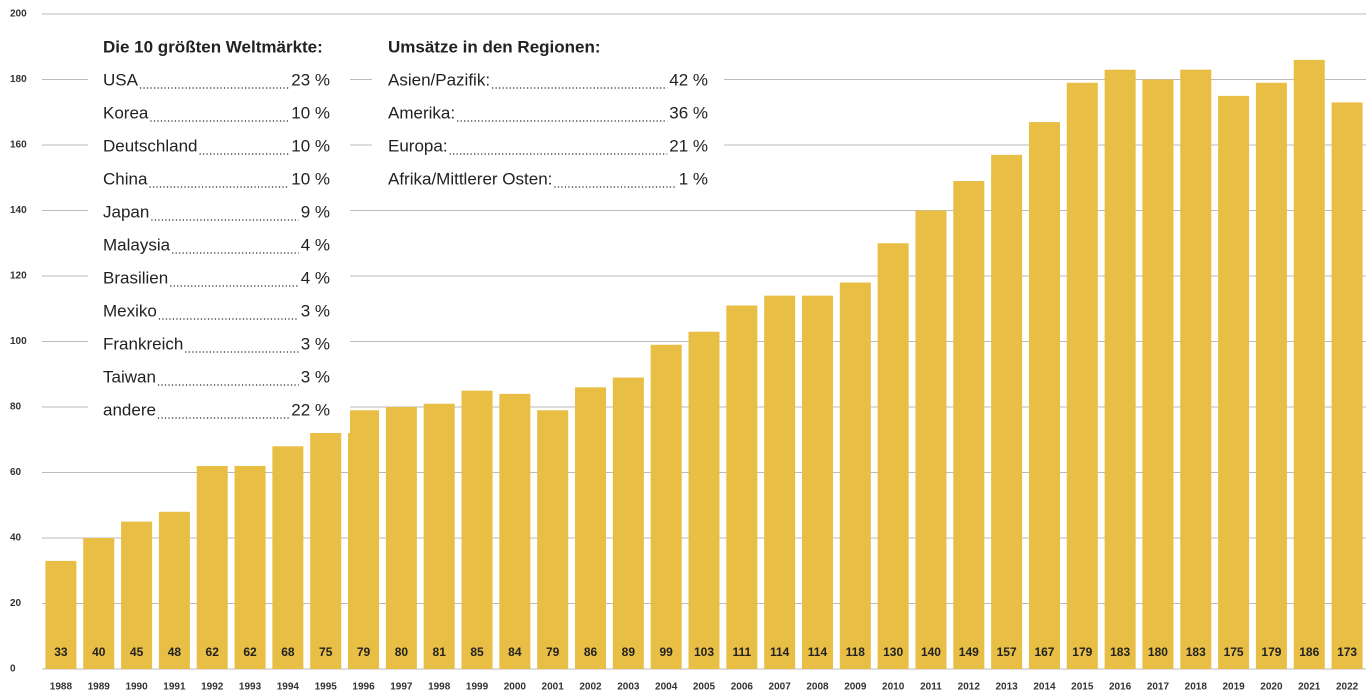 This screenshot has height=696, width=1372. What do you see at coordinates (693, 178) in the screenshot?
I see `item-value: 1 %` at bounding box center [693, 178].